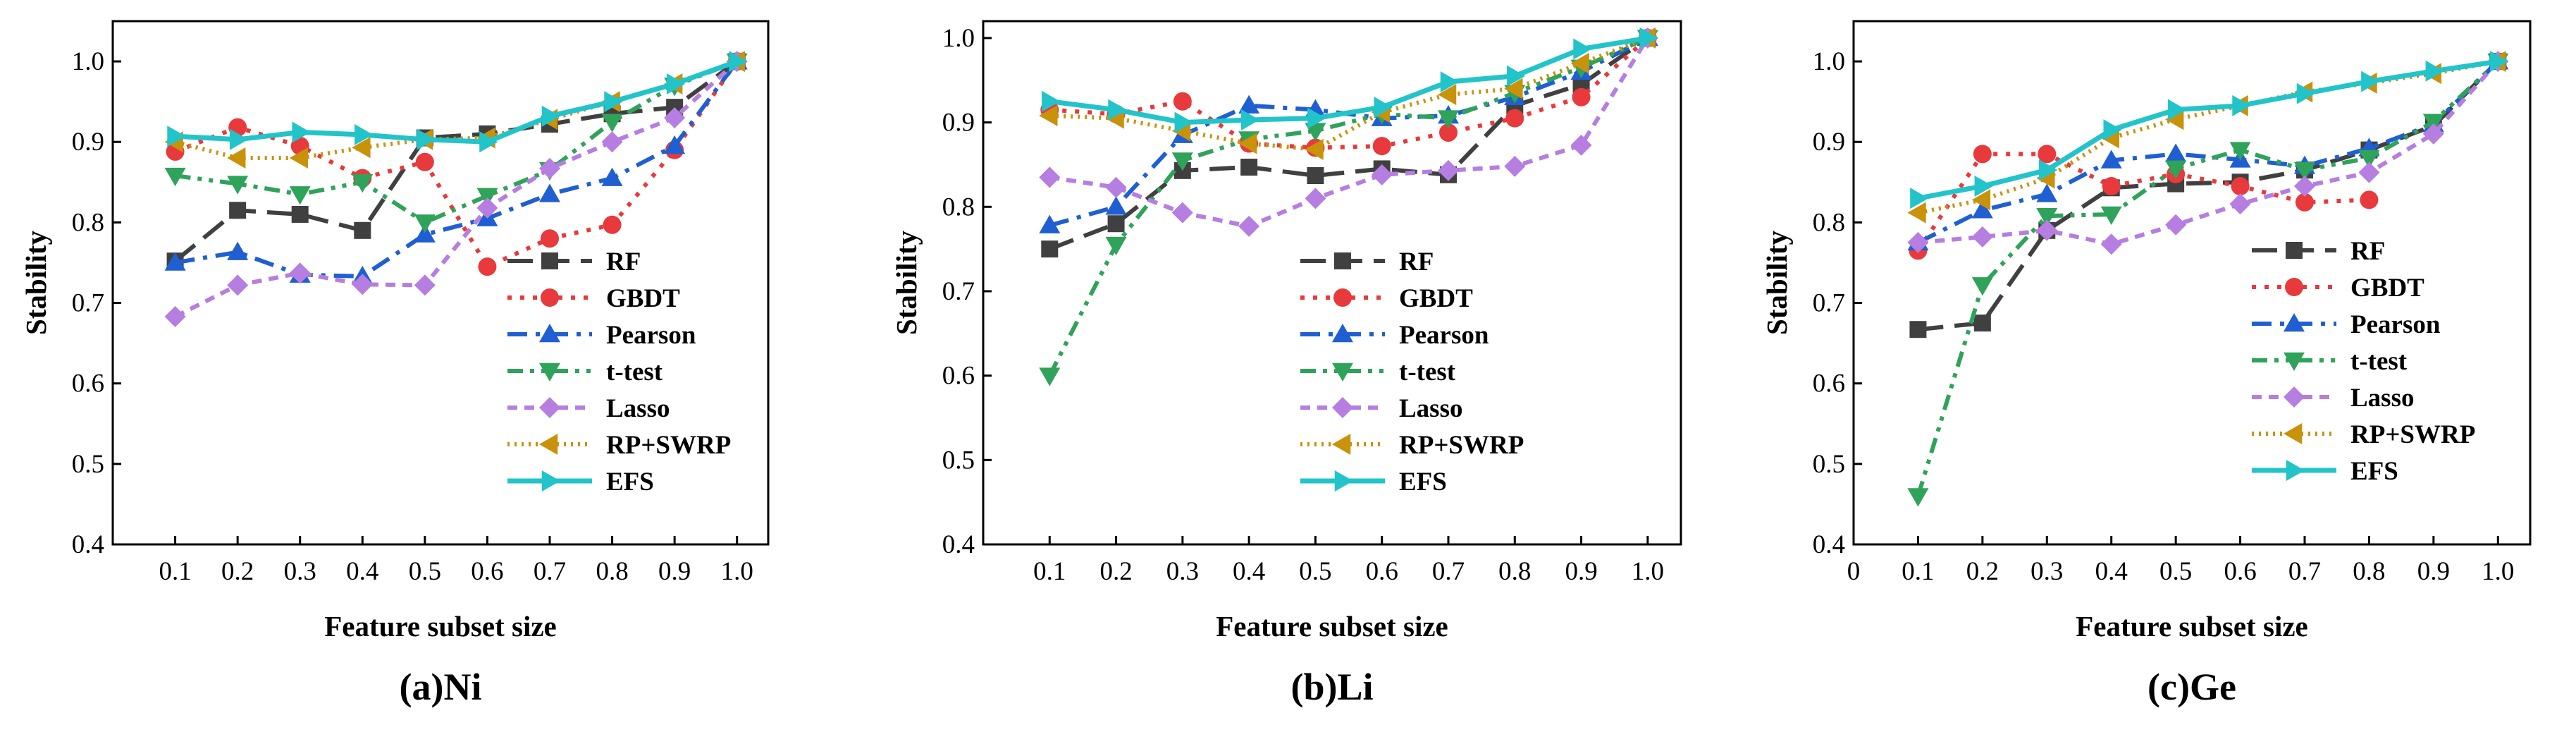 The width and height of the screenshot is (2576, 732). What do you see at coordinates (36, 282) in the screenshot?
I see `y-axis-title: Stability` at bounding box center [36, 282].